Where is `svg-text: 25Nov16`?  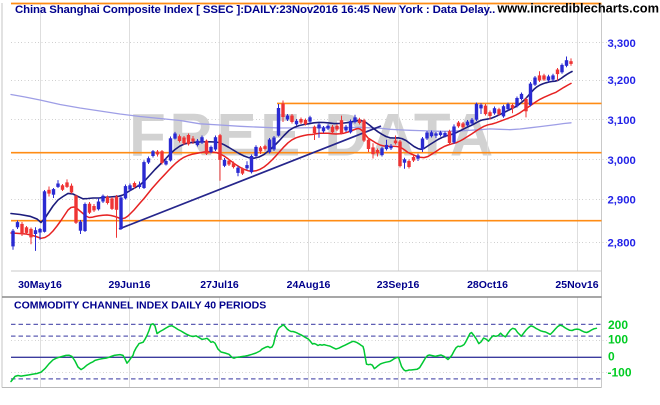 svg-text: 25Nov16 is located at coordinates (576, 285).